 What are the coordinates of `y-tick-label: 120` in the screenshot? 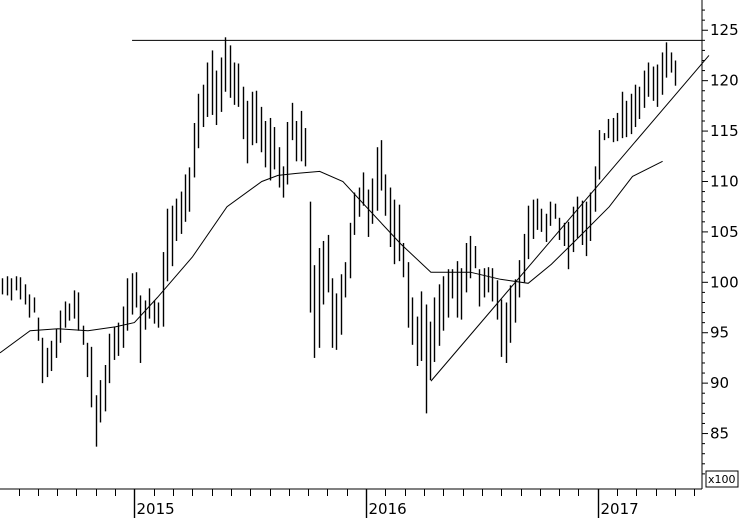 It's located at (724, 81).